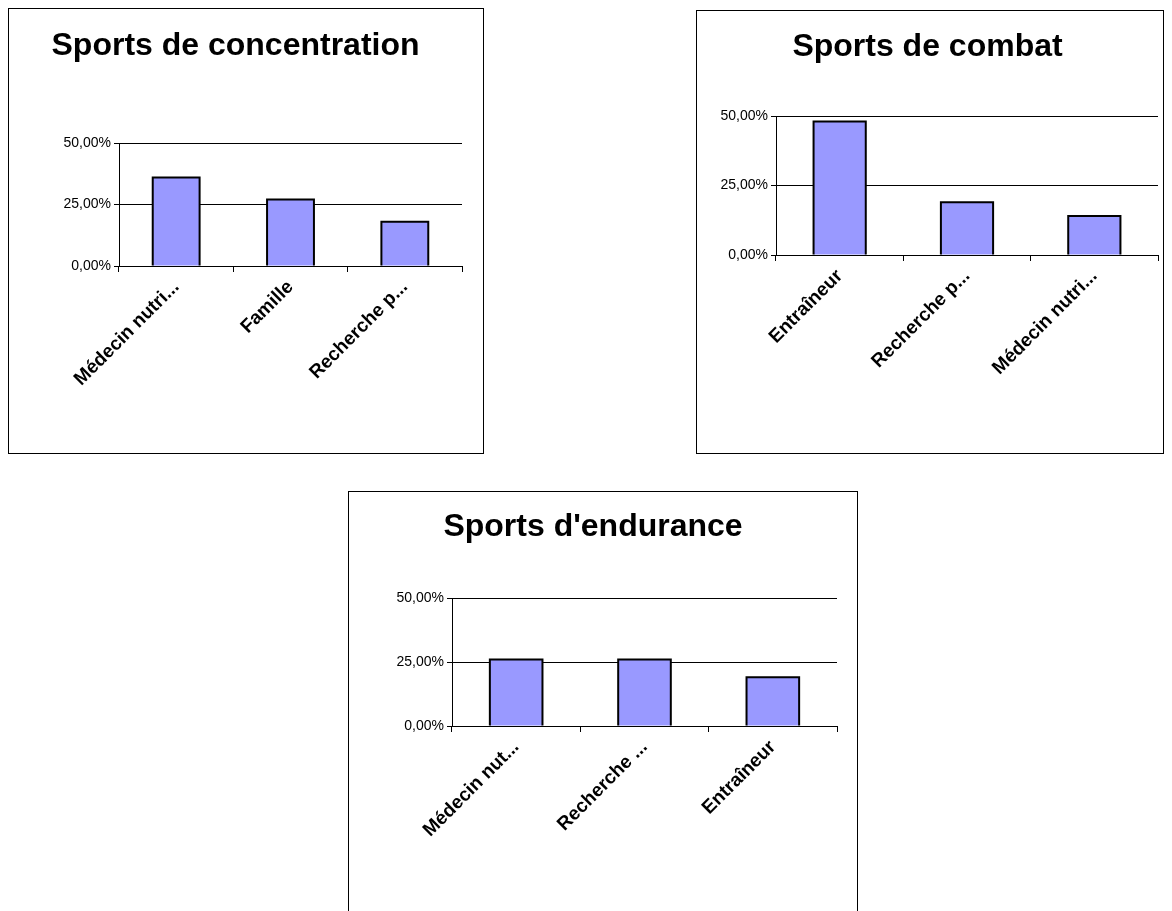 This screenshot has width=1172, height=911. I want to click on chart-title: Sports de combat, so click(927, 44).